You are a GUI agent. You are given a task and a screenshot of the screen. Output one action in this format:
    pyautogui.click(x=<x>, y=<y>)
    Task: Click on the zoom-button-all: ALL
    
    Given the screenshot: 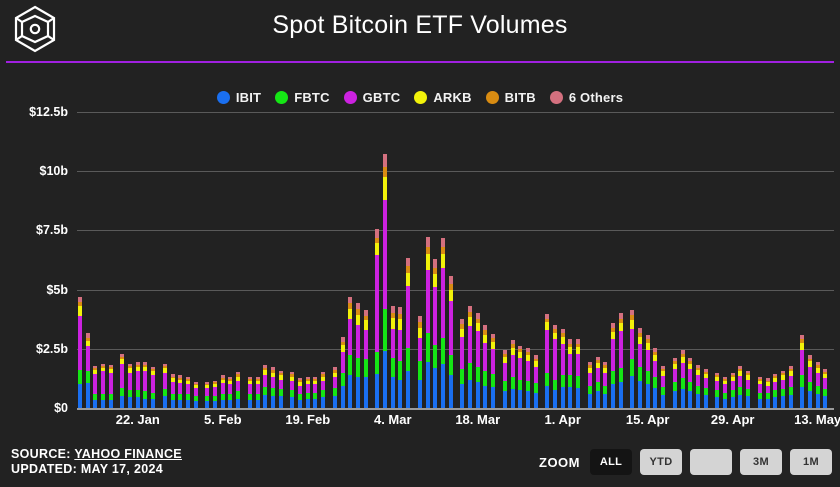 What is the action you would take?
    pyautogui.click(x=611, y=462)
    